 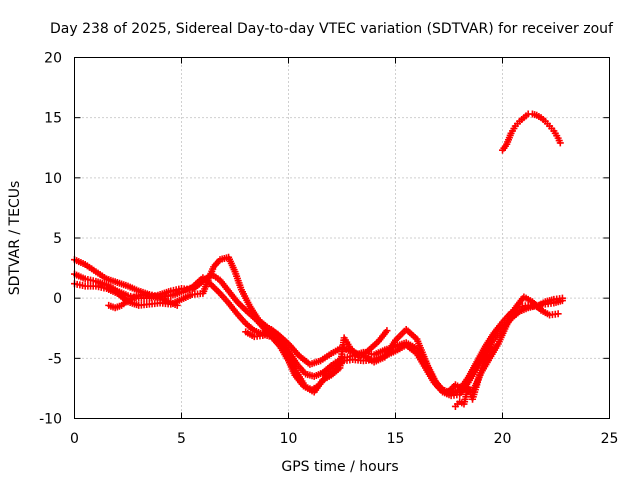 What do you see at coordinates (15, 238) in the screenshot?
I see `y-axis-title: SDTVAR / TECUs` at bounding box center [15, 238].